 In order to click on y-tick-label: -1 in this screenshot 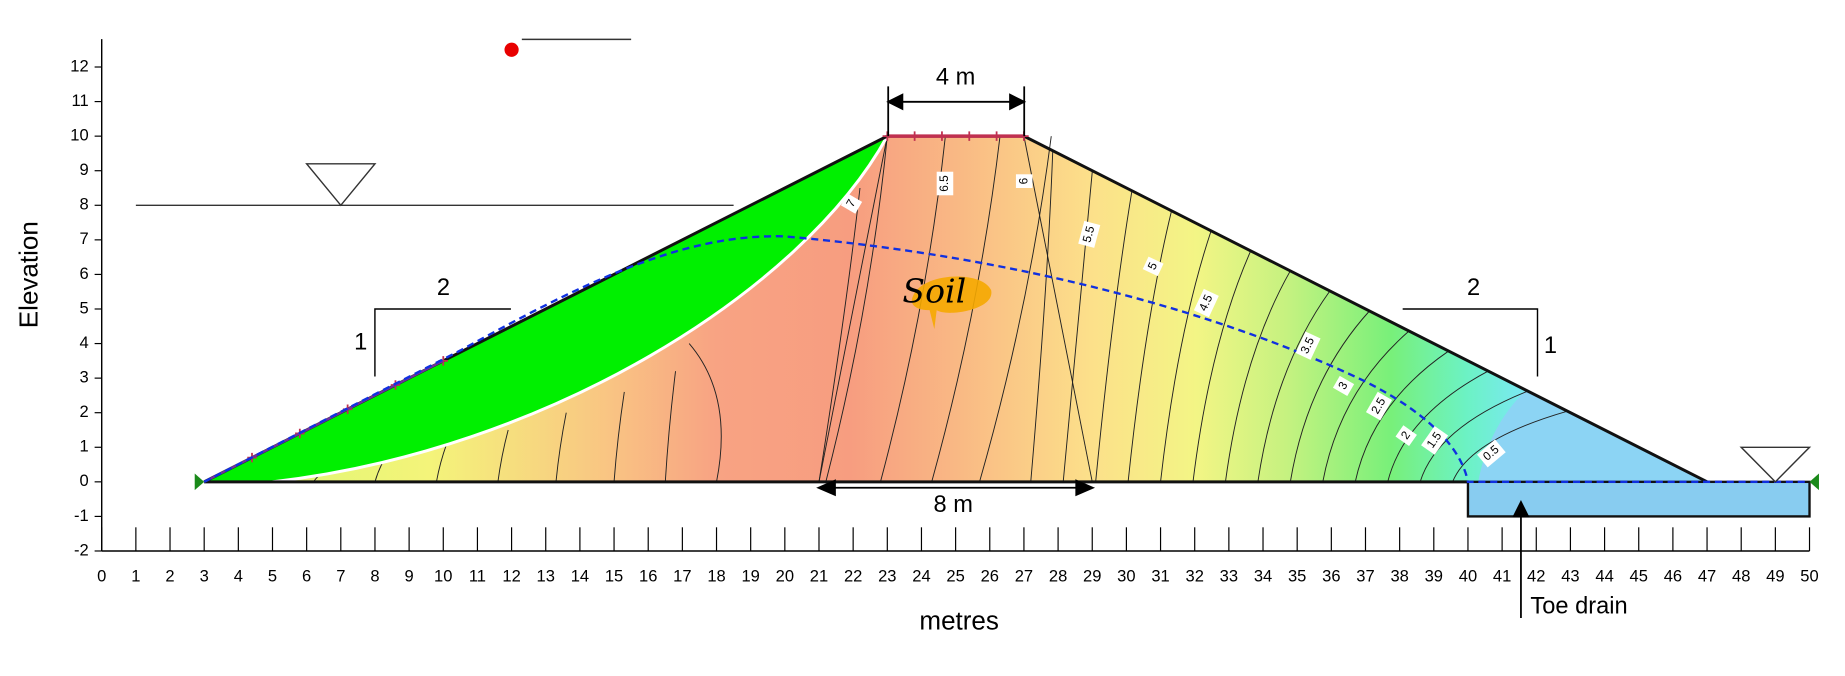, I will do `click(81, 515)`.